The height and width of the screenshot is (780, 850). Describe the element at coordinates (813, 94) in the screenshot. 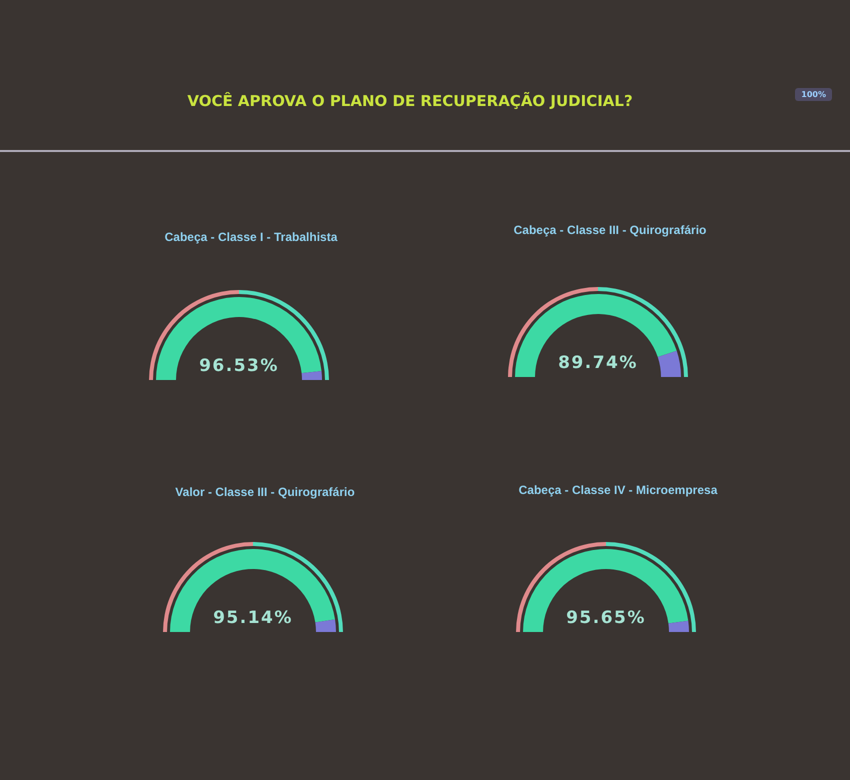

I see `text: 100%` at that location.